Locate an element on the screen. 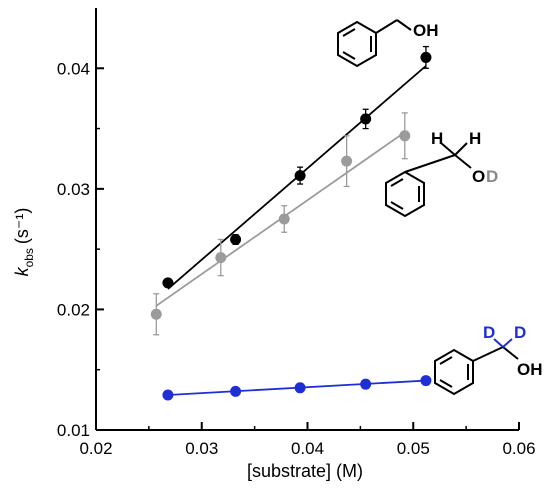 This screenshot has height=492, width=550. y-axis-title-unit: (s⁻¹) is located at coordinates (22, 226).